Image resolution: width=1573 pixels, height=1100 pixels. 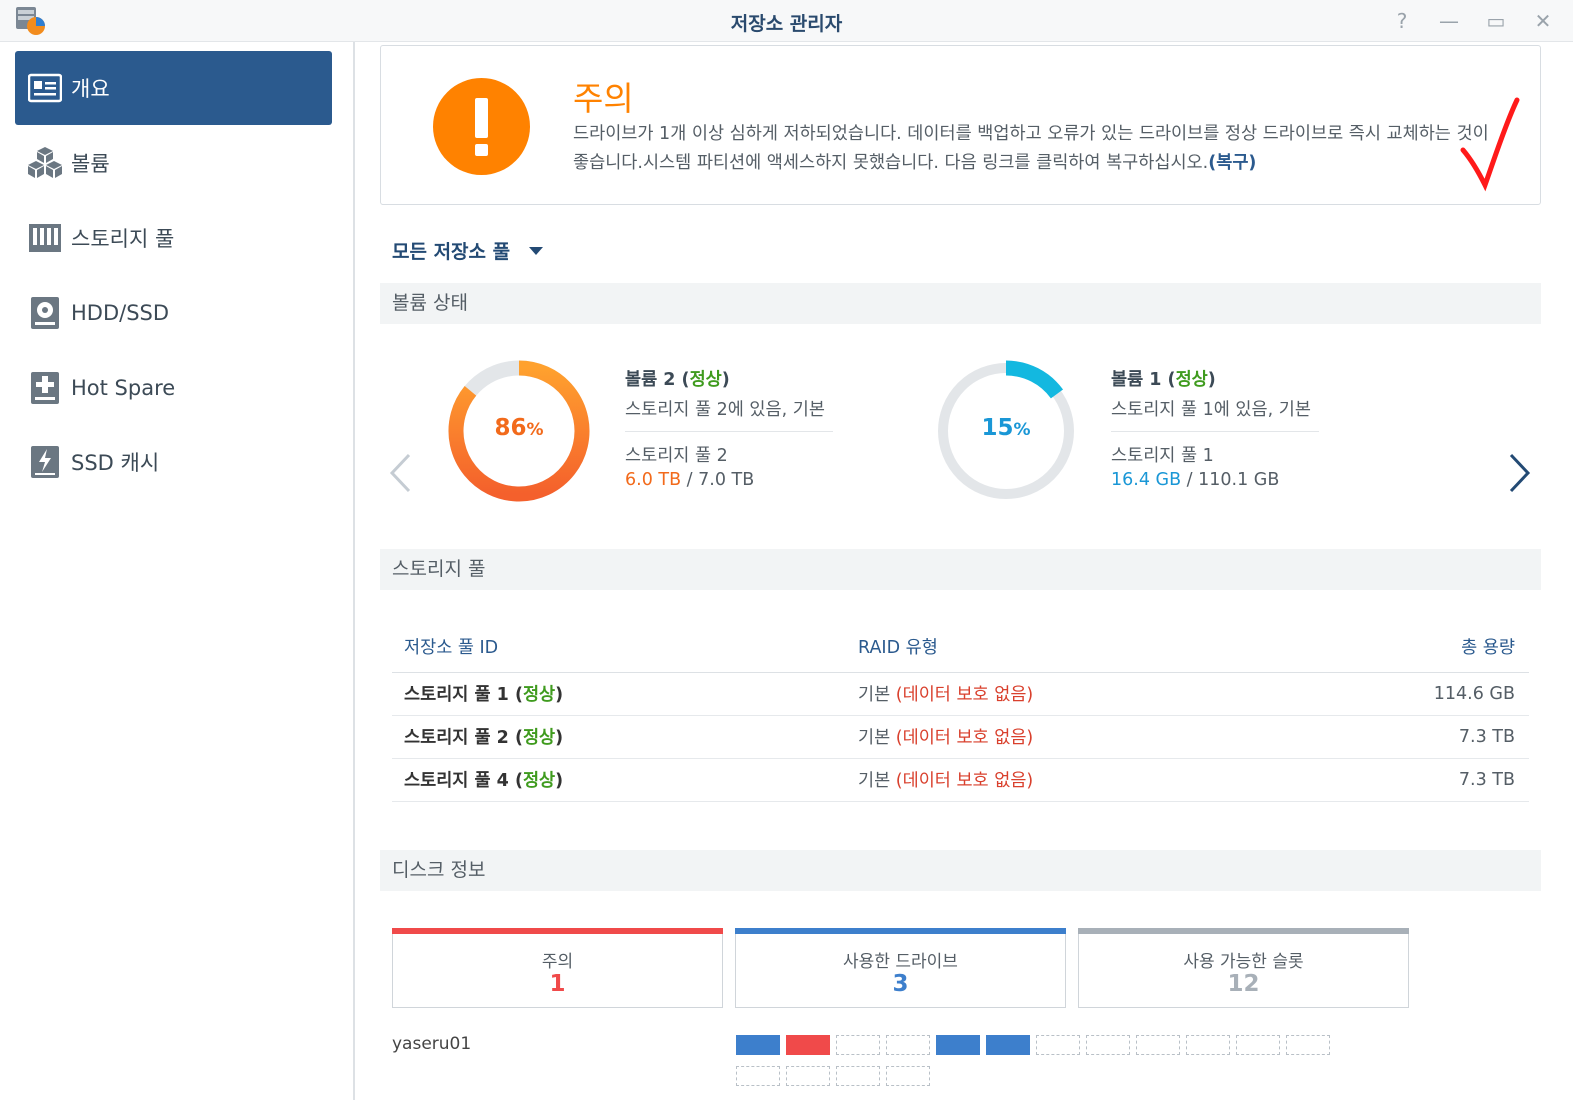 What do you see at coordinates (115, 463) in the screenshot?
I see `sidebar-item-label: SSD 캐시` at bounding box center [115, 463].